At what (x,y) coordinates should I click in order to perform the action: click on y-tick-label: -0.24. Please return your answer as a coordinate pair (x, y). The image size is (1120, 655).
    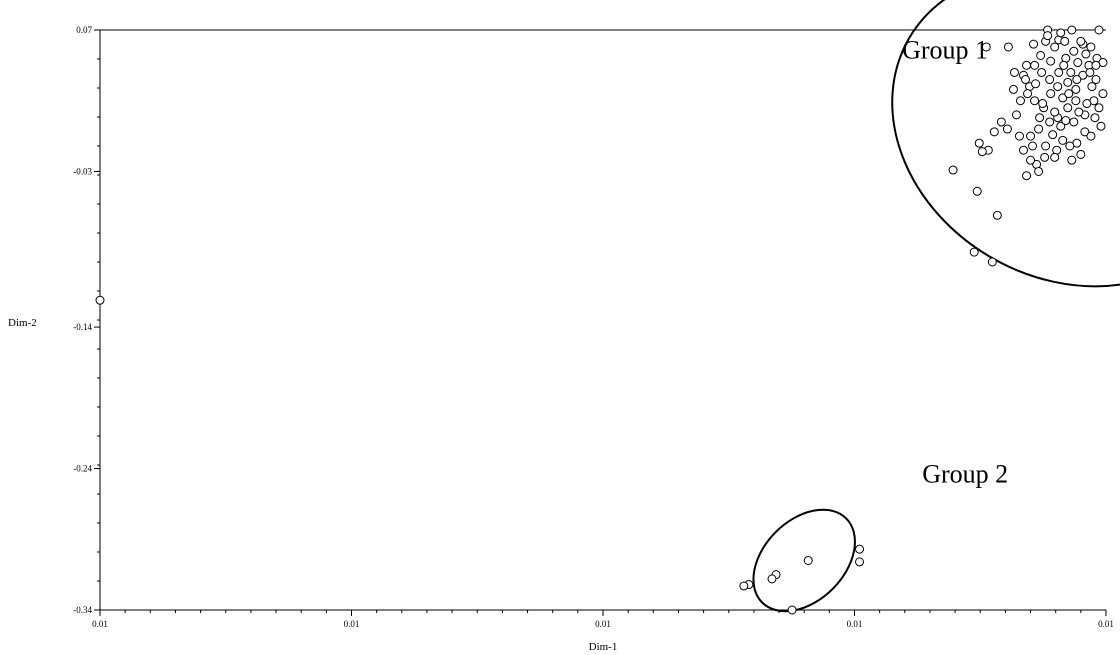
    Looking at the image, I should click on (82, 469).